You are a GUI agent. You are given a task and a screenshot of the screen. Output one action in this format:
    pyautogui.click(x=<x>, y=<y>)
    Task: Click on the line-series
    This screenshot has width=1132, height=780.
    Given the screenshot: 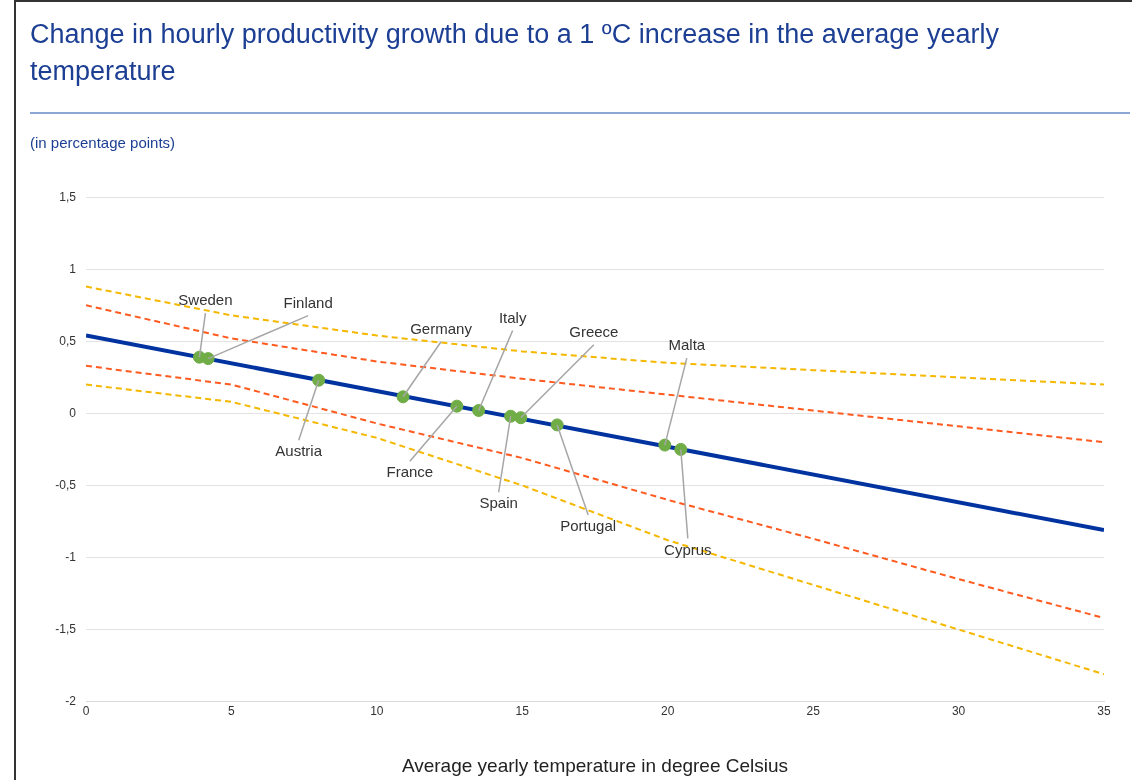 What is the action you would take?
    pyautogui.click(x=595, y=335)
    